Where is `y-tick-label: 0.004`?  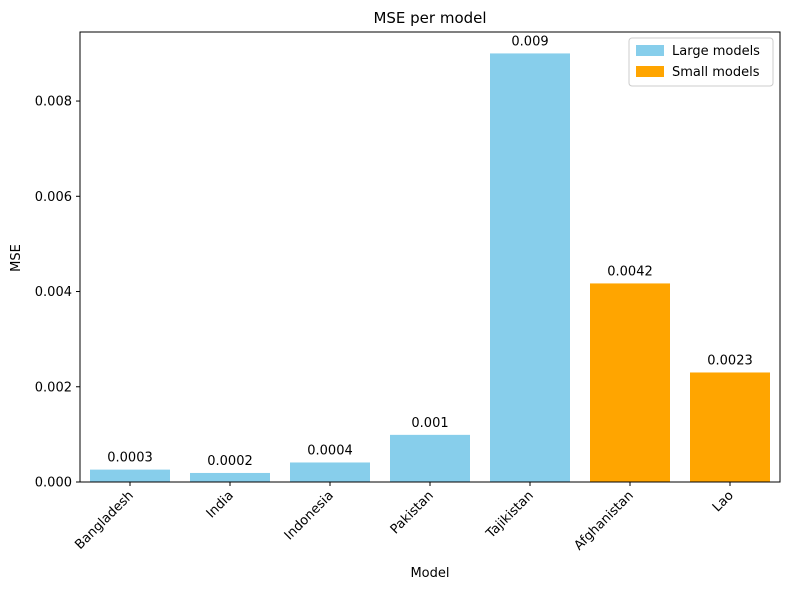
y-tick-label: 0.004 is located at coordinates (53, 292).